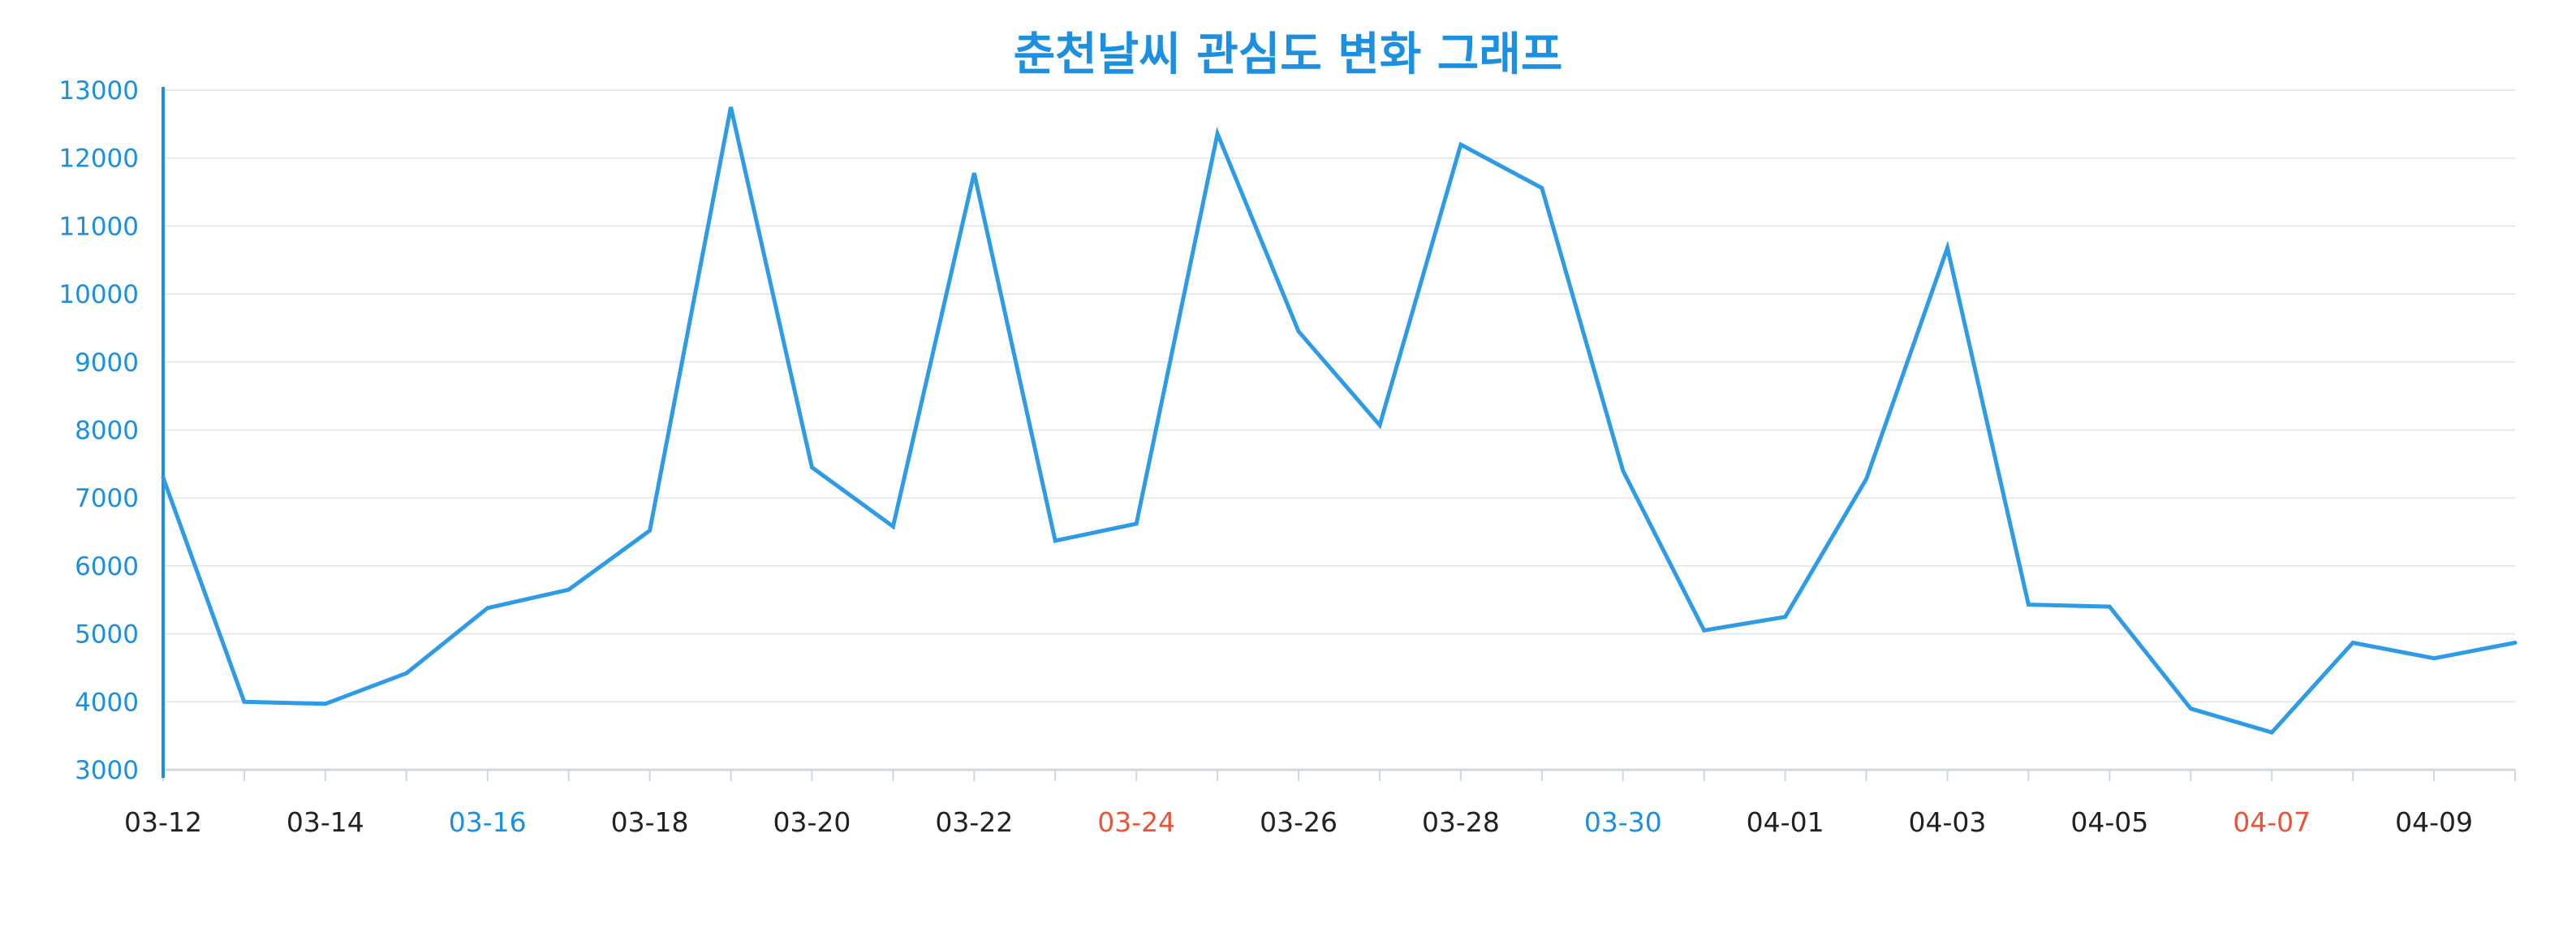 This screenshot has height=933, width=2576. Describe the element at coordinates (2272, 822) in the screenshot. I see `x-tick-label: 04-07` at that location.